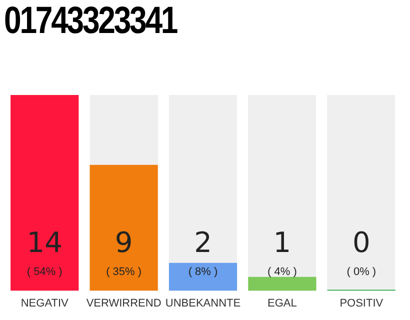 This screenshot has height=320, width=410. Describe the element at coordinates (361, 272) in the screenshot. I see `annotation: ( 0% )` at that location.